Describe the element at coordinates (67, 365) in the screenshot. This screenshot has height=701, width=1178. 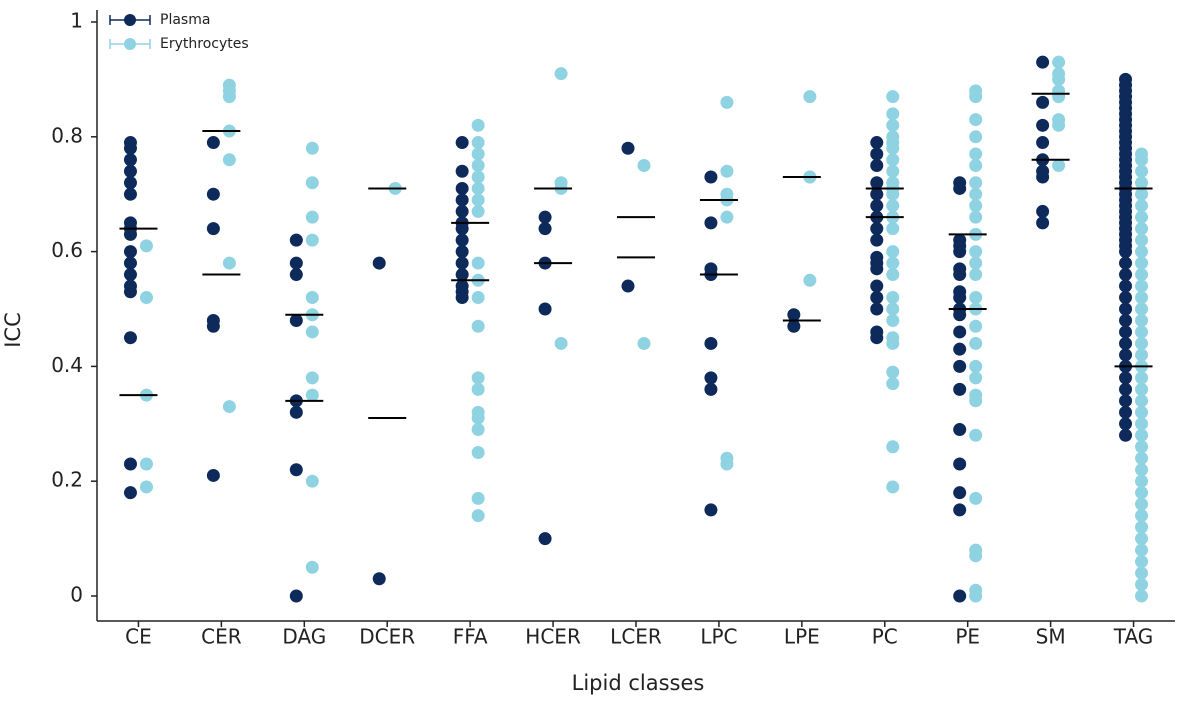
I see `y-tick-label: 0.4` at that location.